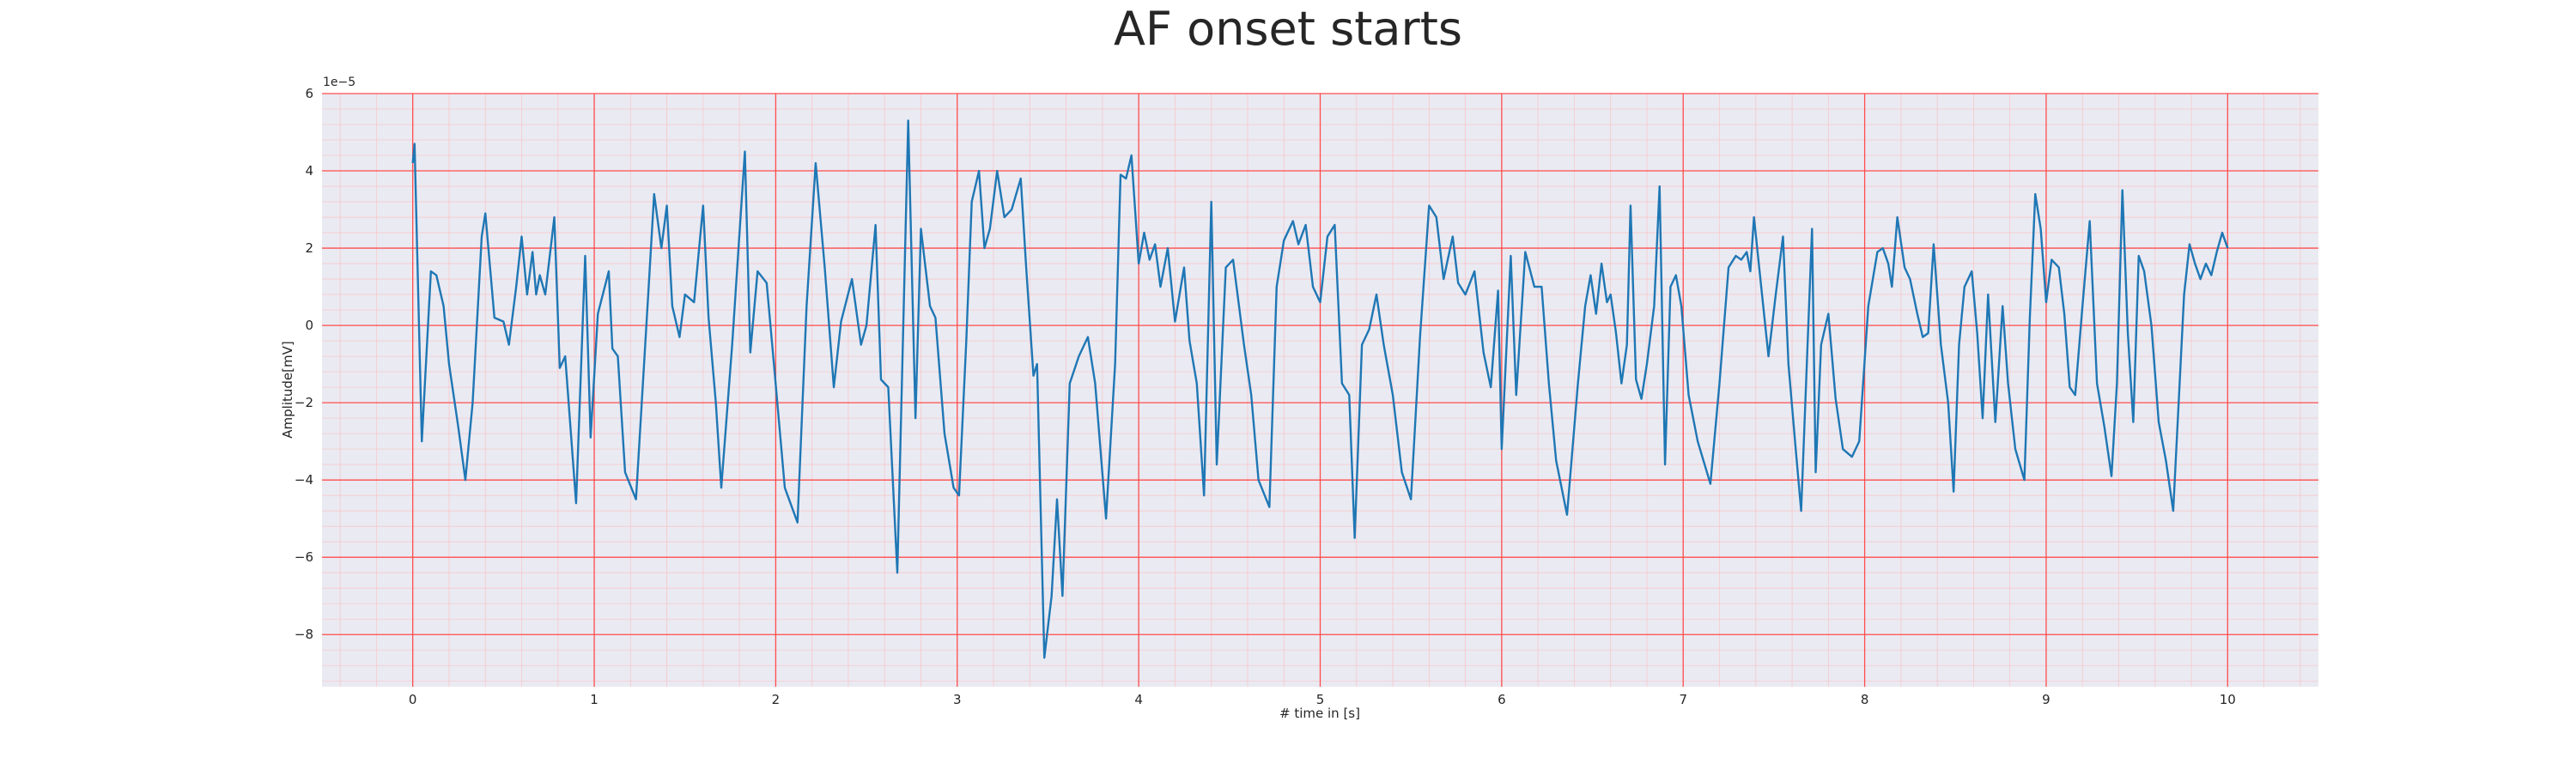  What do you see at coordinates (304, 557) in the screenshot?
I see `y-tick-label: −6` at bounding box center [304, 557].